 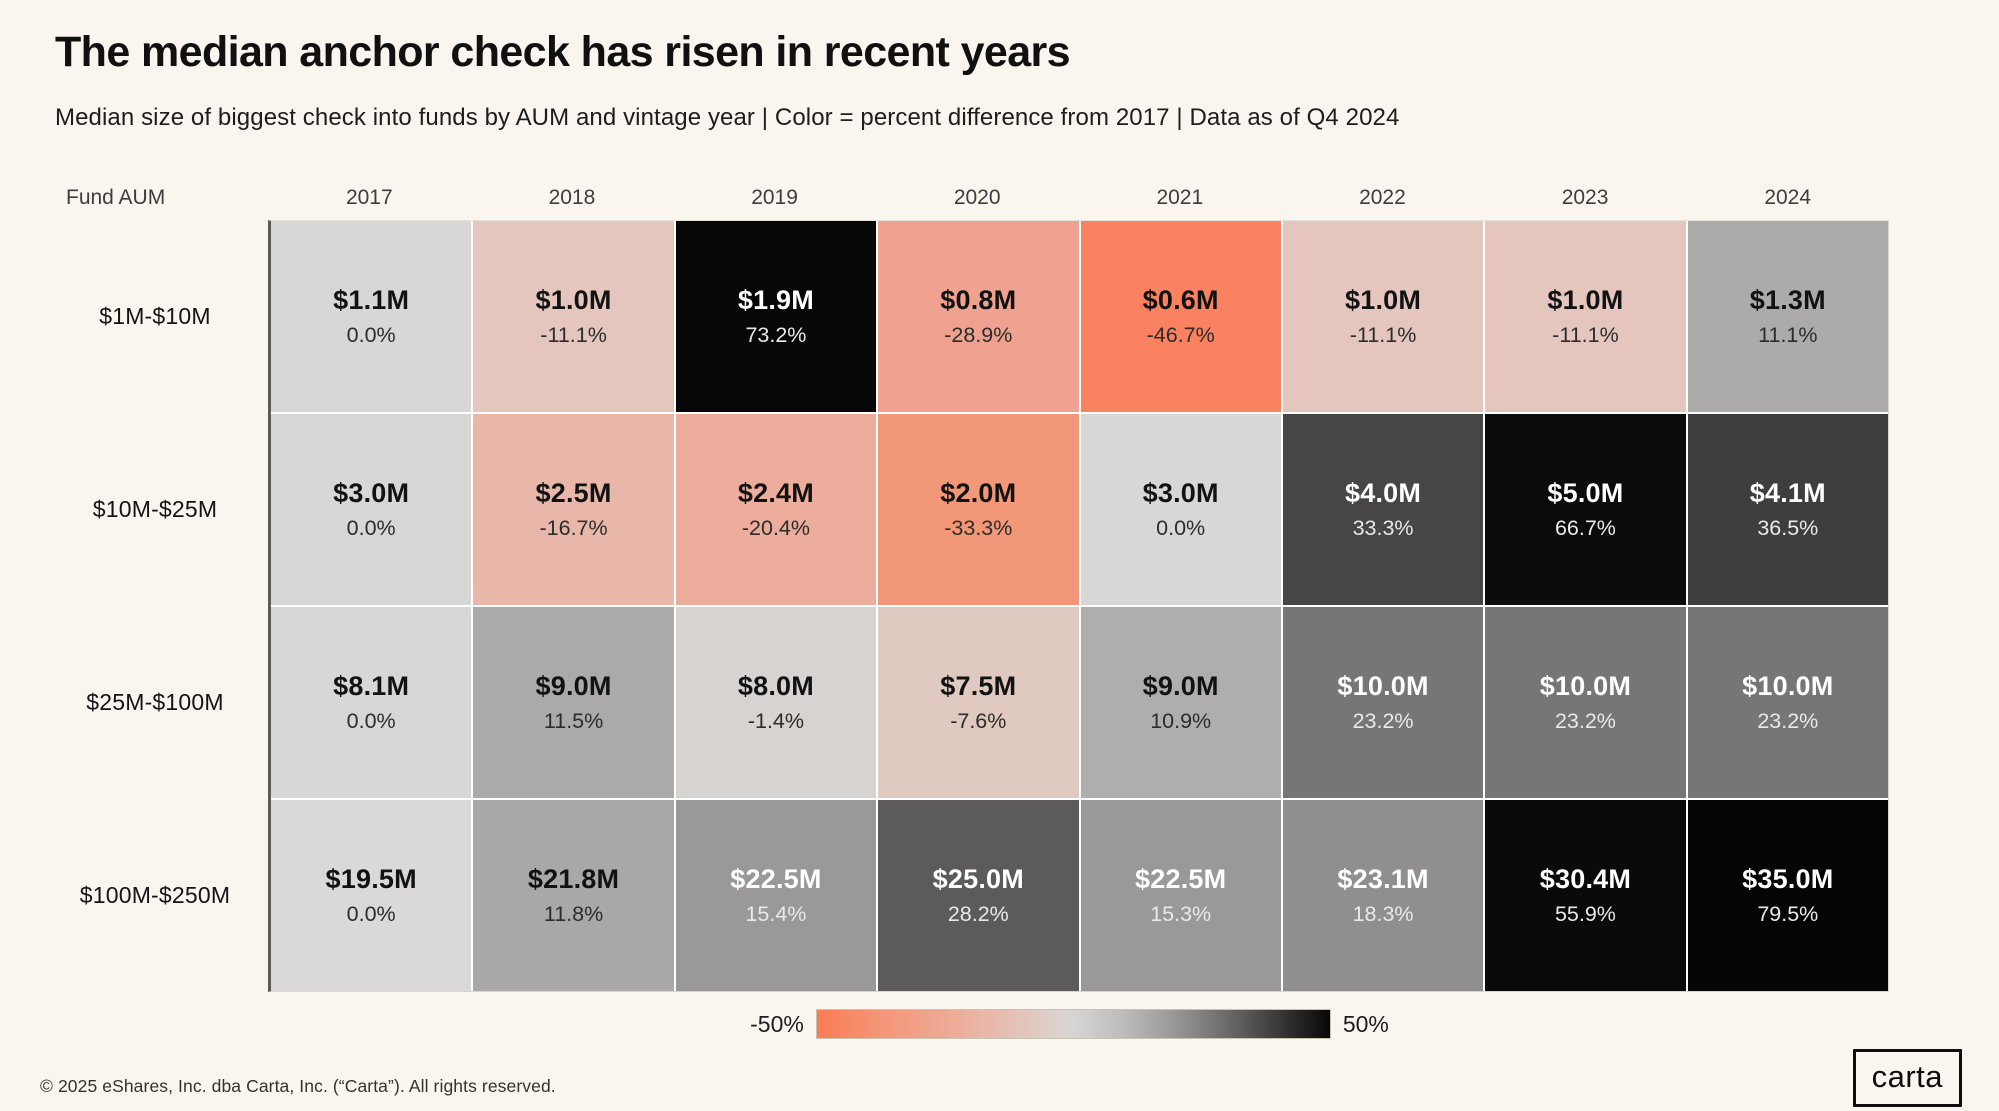 What do you see at coordinates (1180, 197) in the screenshot?
I see `column-header-2021: 2021` at bounding box center [1180, 197].